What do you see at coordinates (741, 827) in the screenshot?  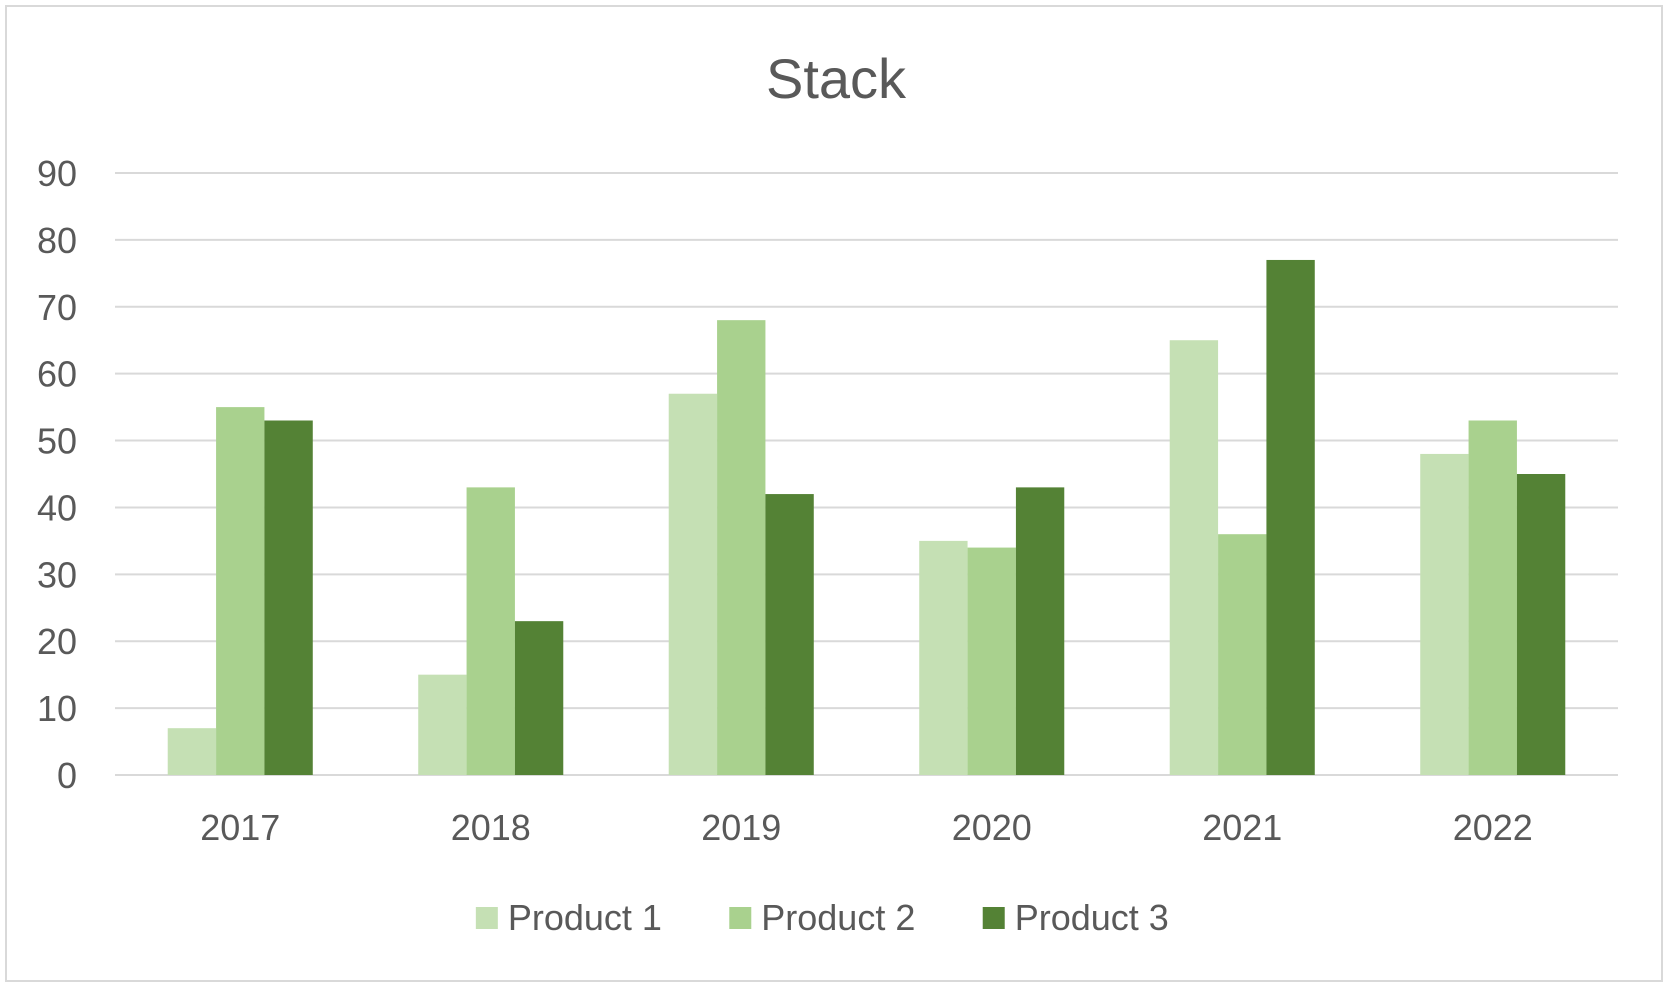 I see `x-tick-label: 2019` at bounding box center [741, 827].